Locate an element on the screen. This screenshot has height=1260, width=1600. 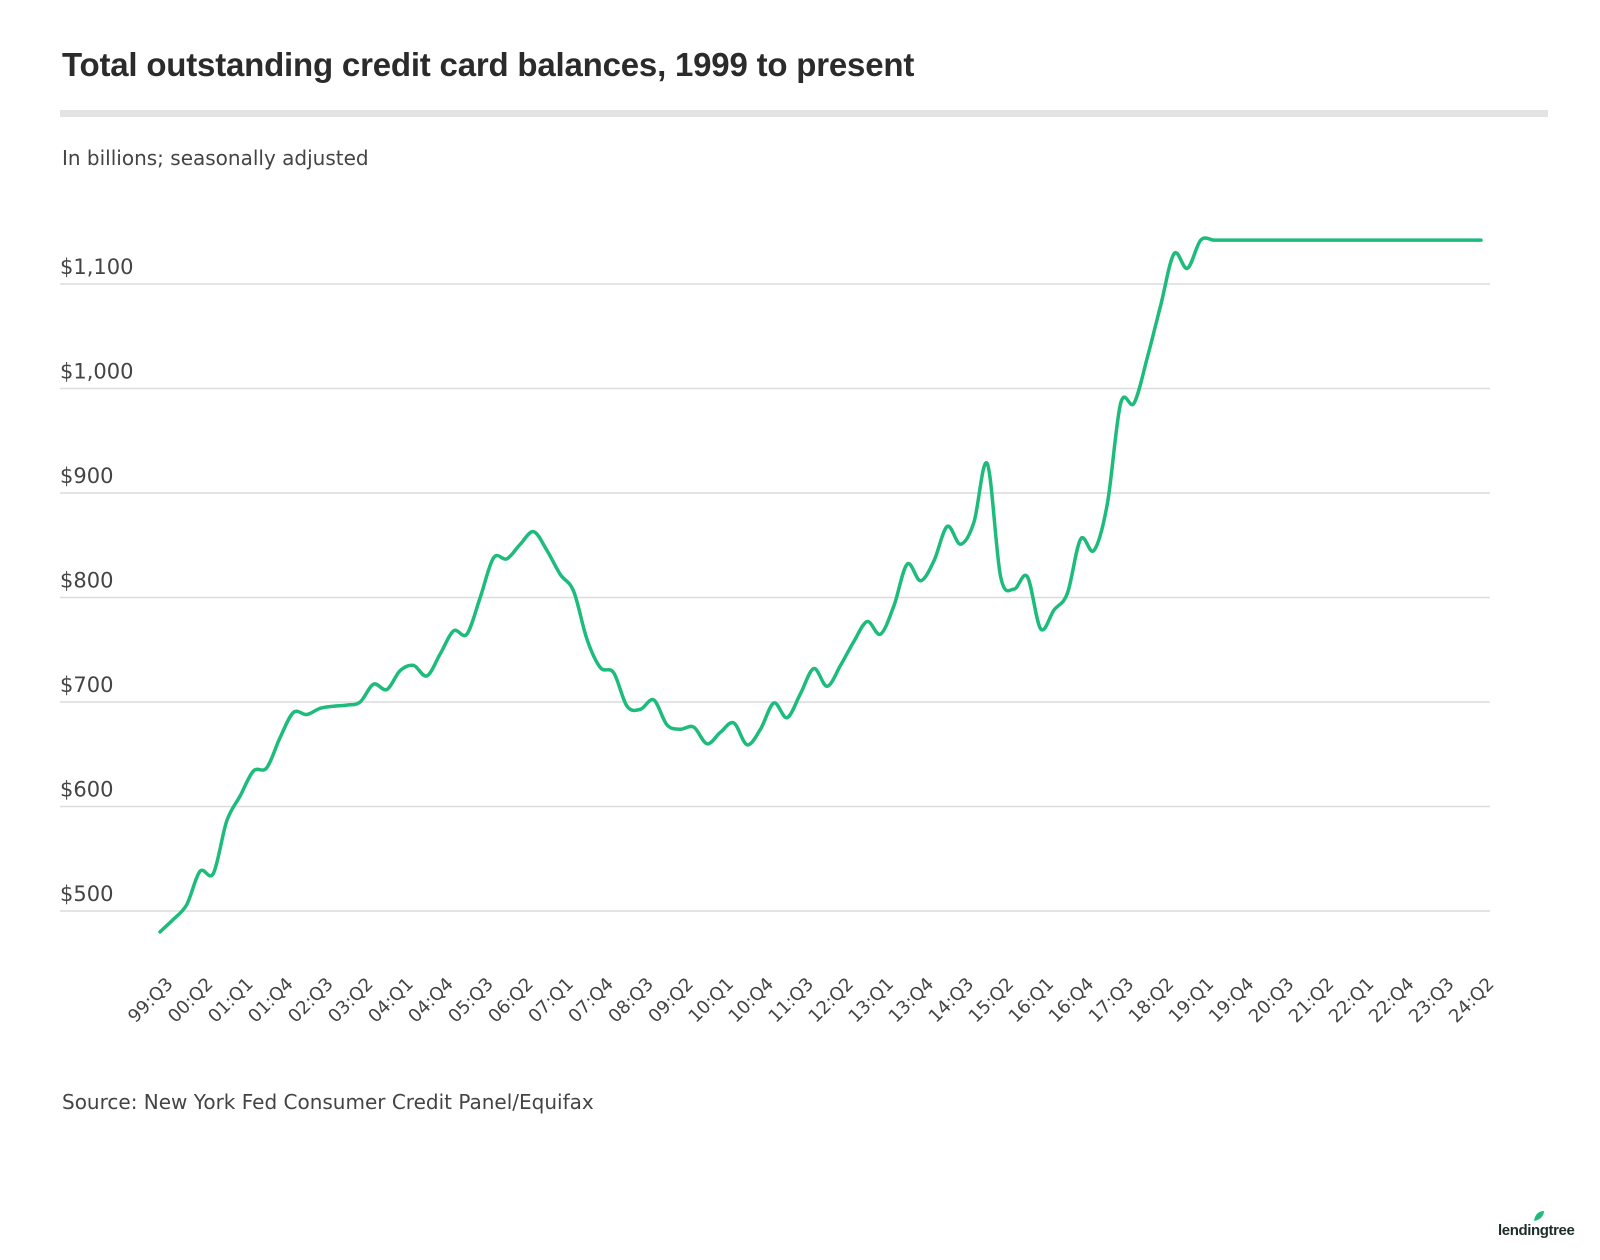
x-tick-label: 10:Q4 is located at coordinates (751, 1000).